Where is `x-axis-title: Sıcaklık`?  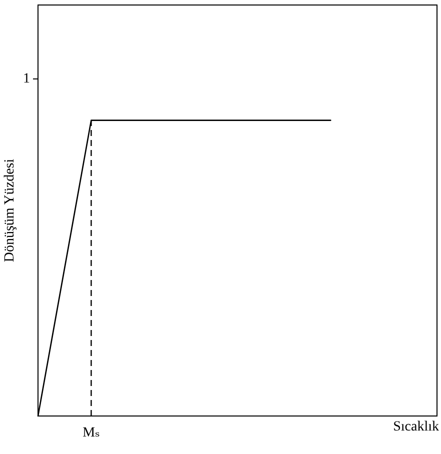
x-axis-title: Sıcaklık is located at coordinates (416, 427).